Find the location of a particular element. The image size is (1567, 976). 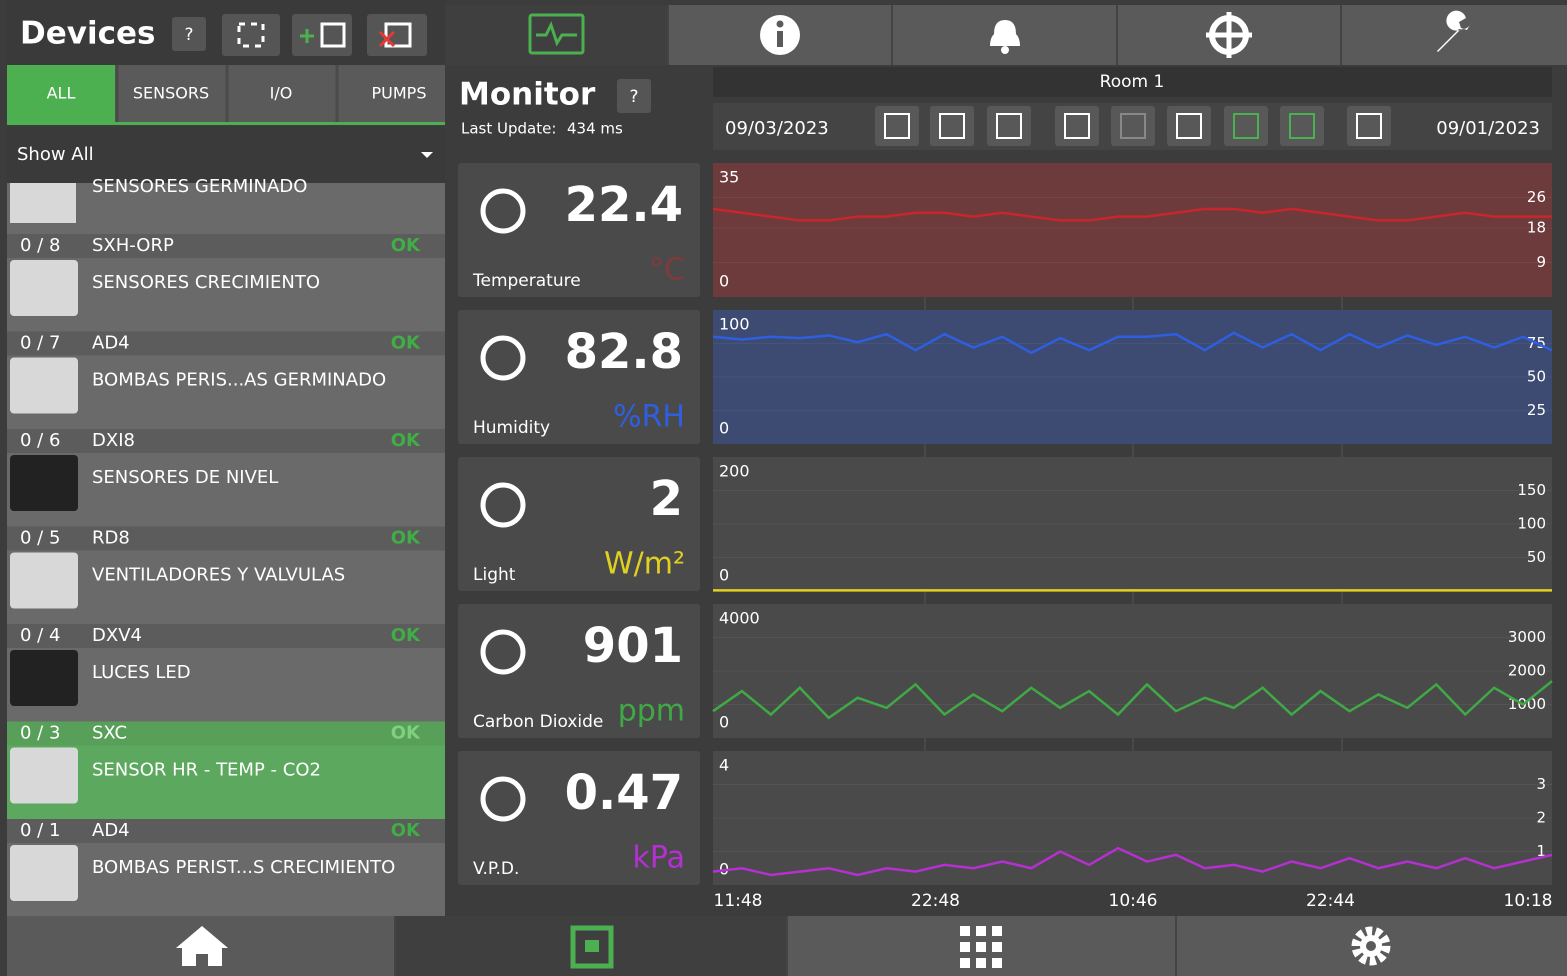

home-icon is located at coordinates (202, 946).